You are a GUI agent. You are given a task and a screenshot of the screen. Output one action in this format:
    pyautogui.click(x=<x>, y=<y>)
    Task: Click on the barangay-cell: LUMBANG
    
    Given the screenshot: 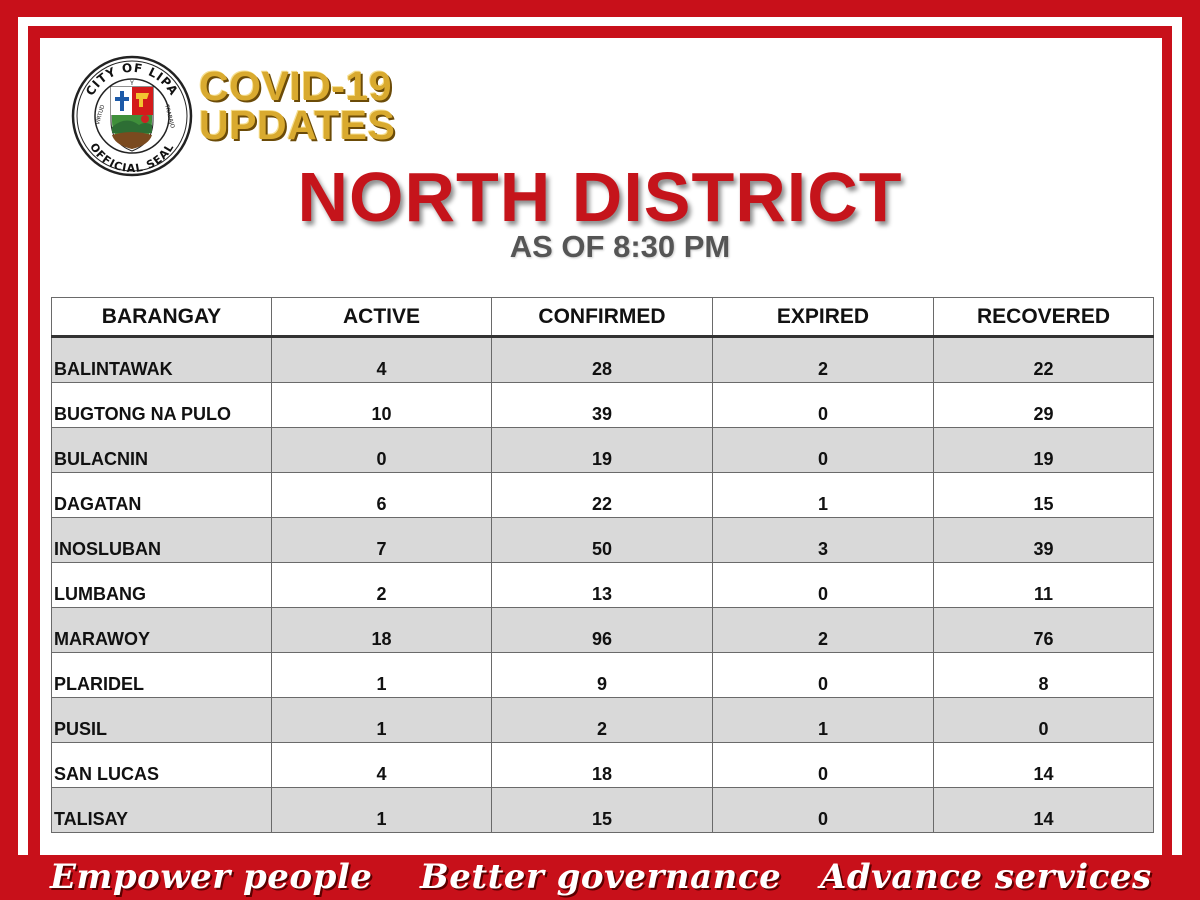 What is the action you would take?
    pyautogui.click(x=161, y=585)
    